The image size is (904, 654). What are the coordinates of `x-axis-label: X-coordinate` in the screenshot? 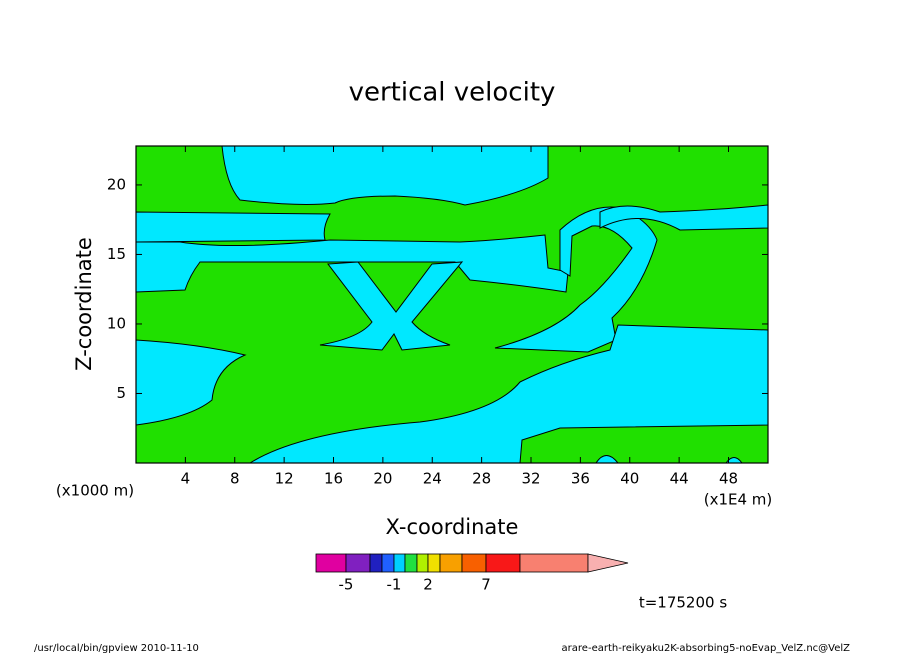 It's located at (452, 527).